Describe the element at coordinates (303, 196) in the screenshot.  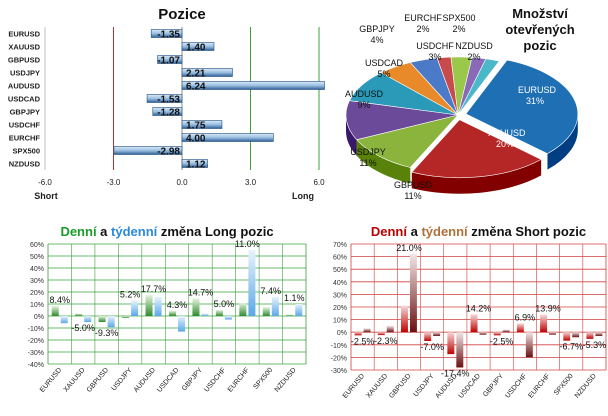
I see `positions-long-label: Long` at that location.